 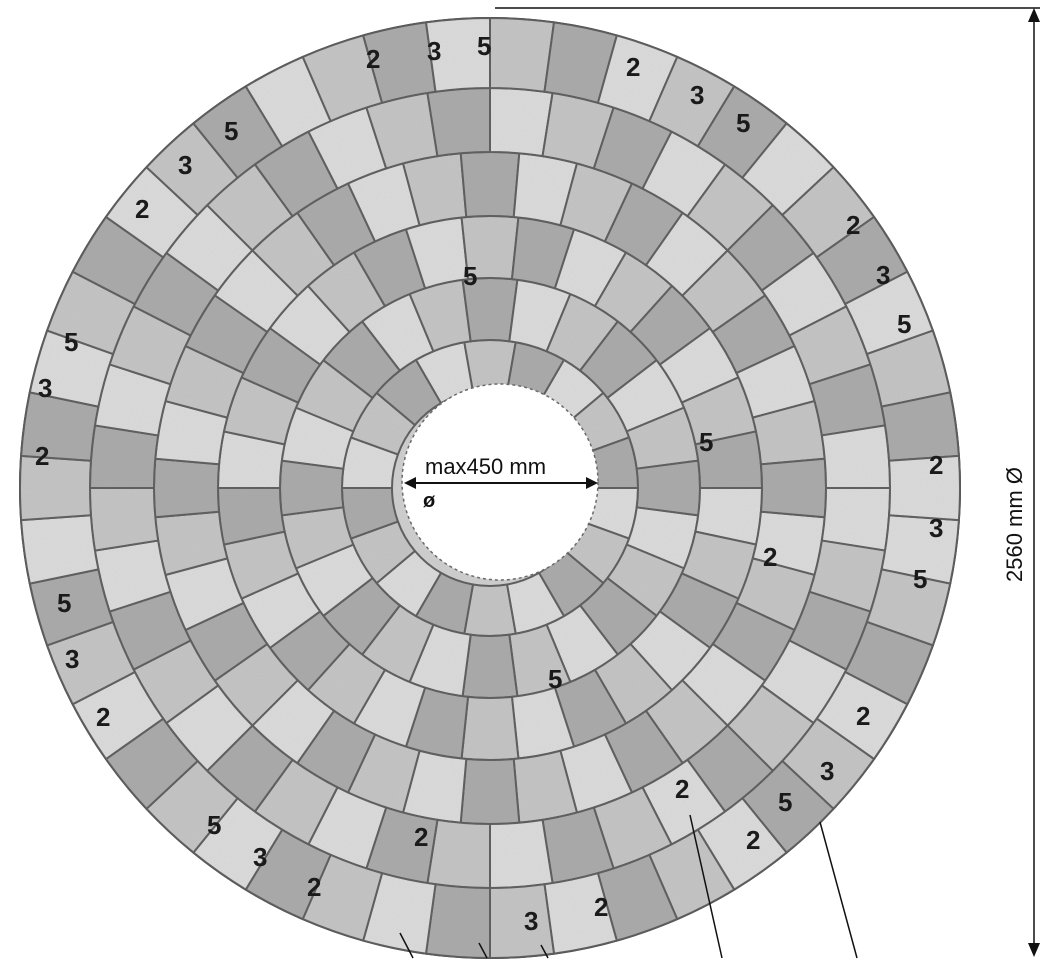 What do you see at coordinates (1034, 15) in the screenshot?
I see `outer-dimension-arrow-top` at bounding box center [1034, 15].